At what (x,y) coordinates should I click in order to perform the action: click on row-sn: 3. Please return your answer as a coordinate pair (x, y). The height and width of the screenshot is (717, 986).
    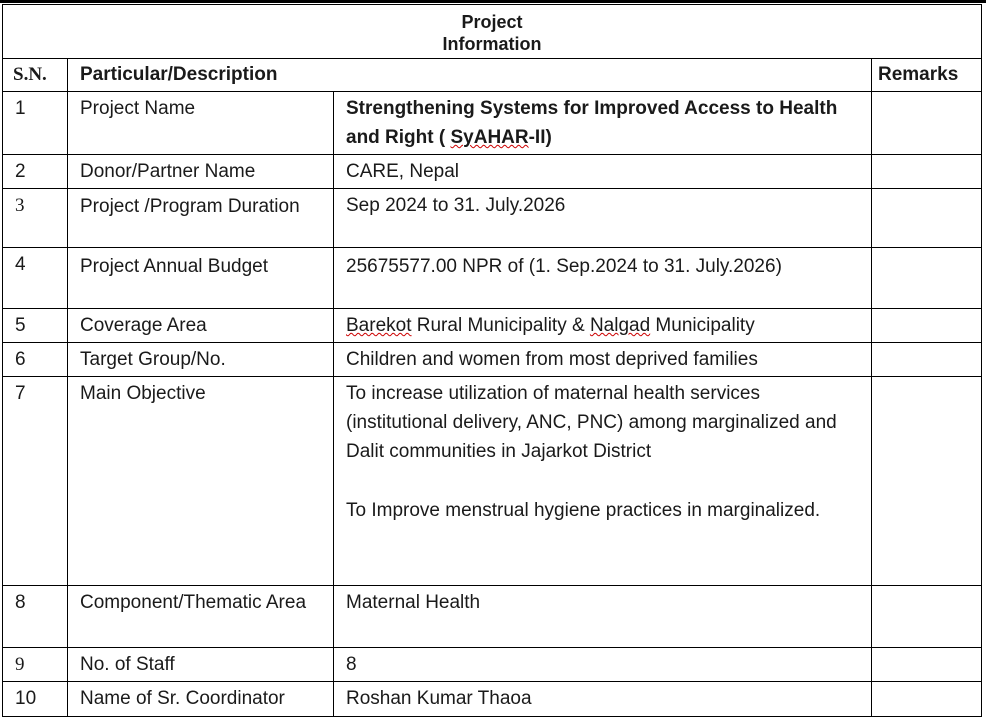
    Looking at the image, I should click on (35, 218).